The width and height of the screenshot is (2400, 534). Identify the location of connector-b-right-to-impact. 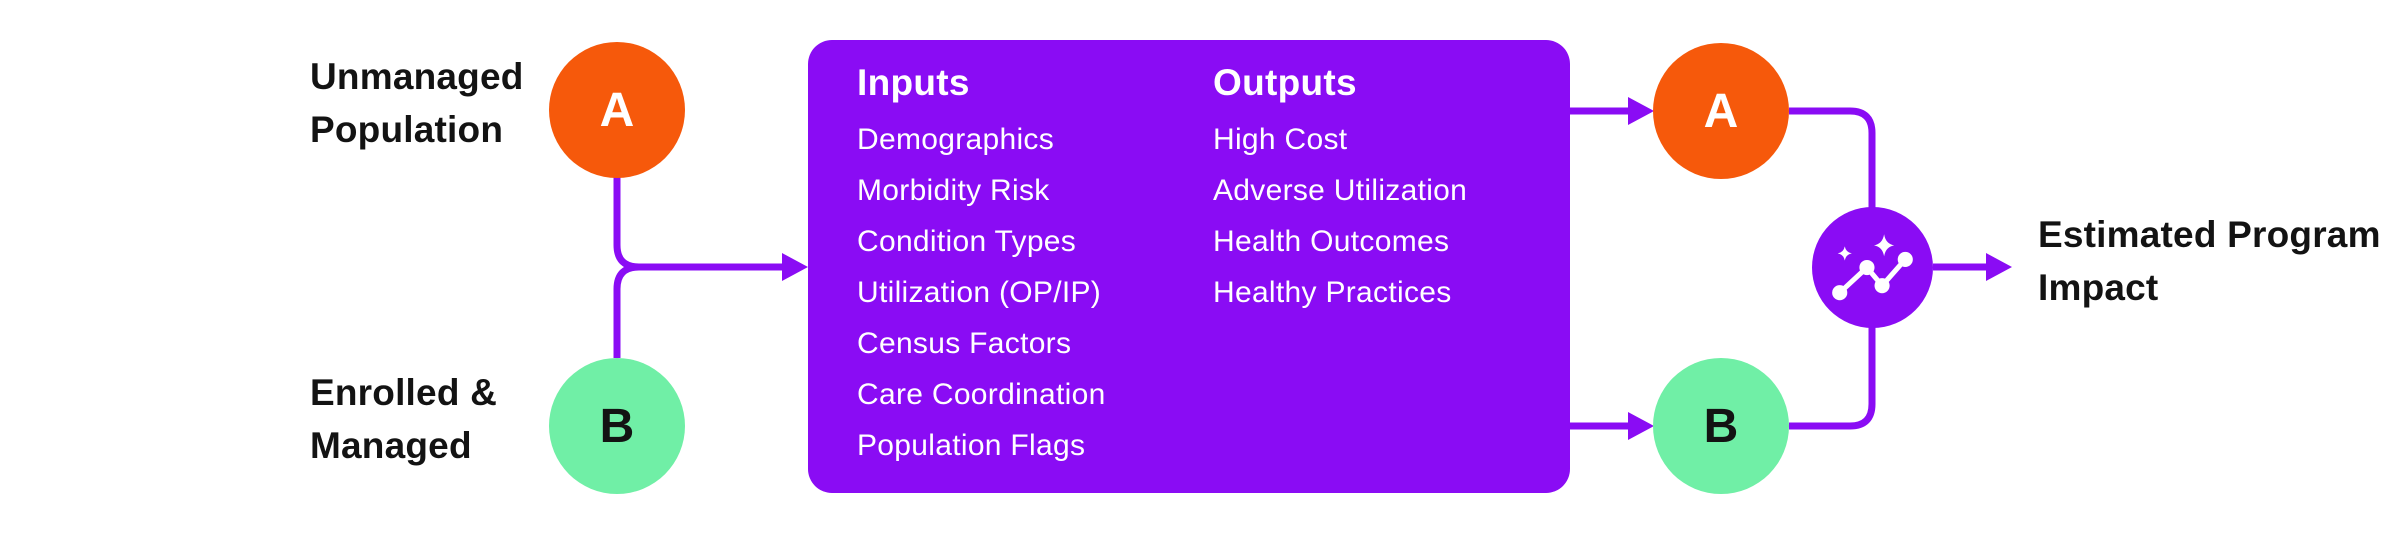
(1832, 377).